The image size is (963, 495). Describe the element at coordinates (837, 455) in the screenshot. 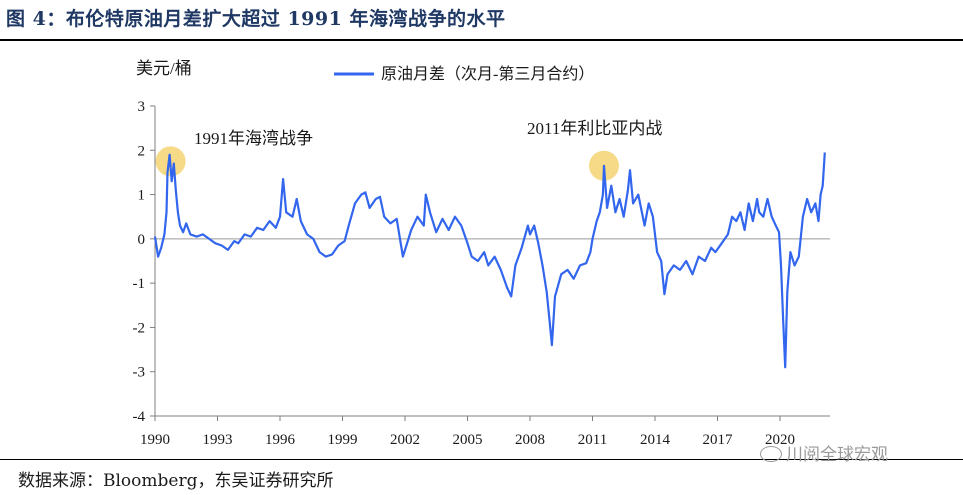

I see `watermark-text: 川阅全球宏观` at that location.